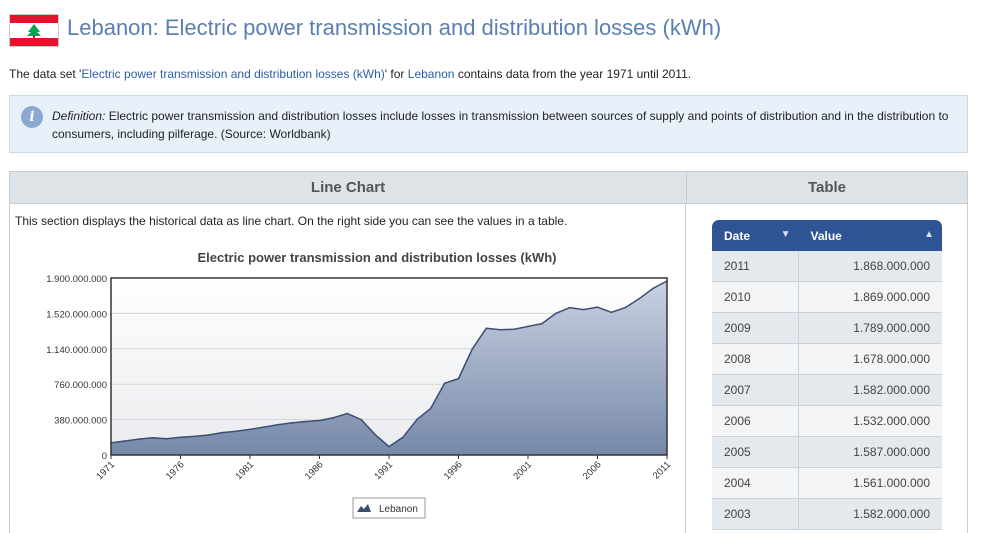  I want to click on table-row: 2006 1.532.000.000, so click(827, 421).